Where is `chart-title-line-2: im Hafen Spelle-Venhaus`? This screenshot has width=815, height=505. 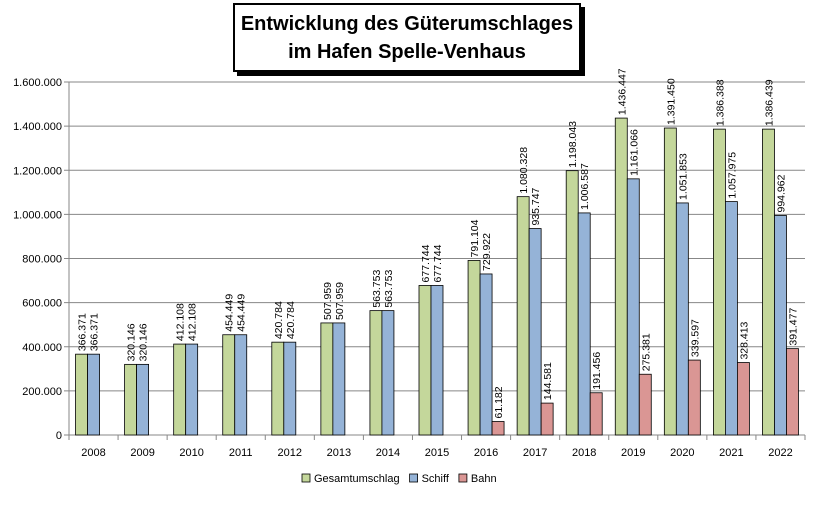 chart-title-line-2: im Hafen Spelle-Venhaus is located at coordinates (407, 51).